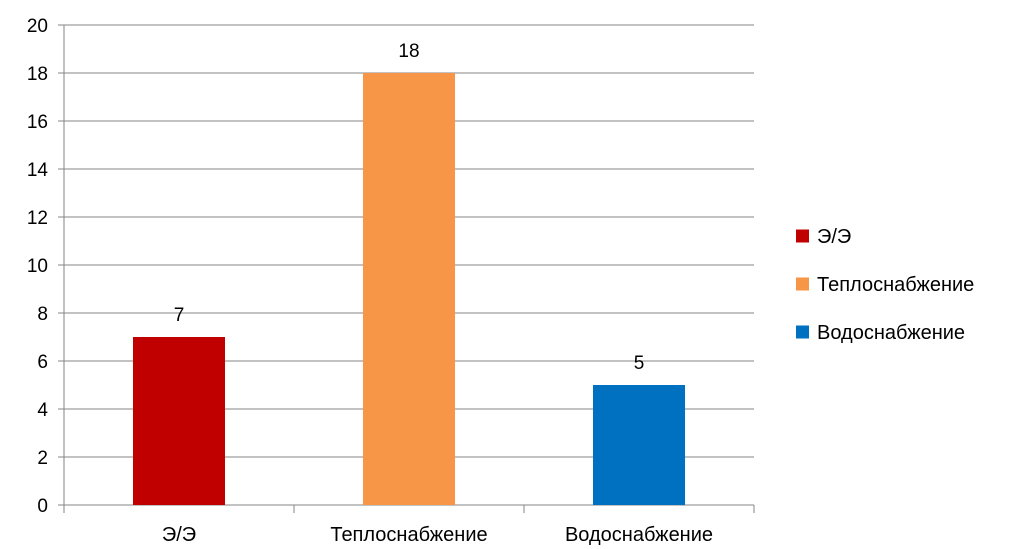 Image resolution: width=1010 pixels, height=549 pixels. What do you see at coordinates (179, 535) in the screenshot?
I see `x-category-label: Э/Э` at bounding box center [179, 535].